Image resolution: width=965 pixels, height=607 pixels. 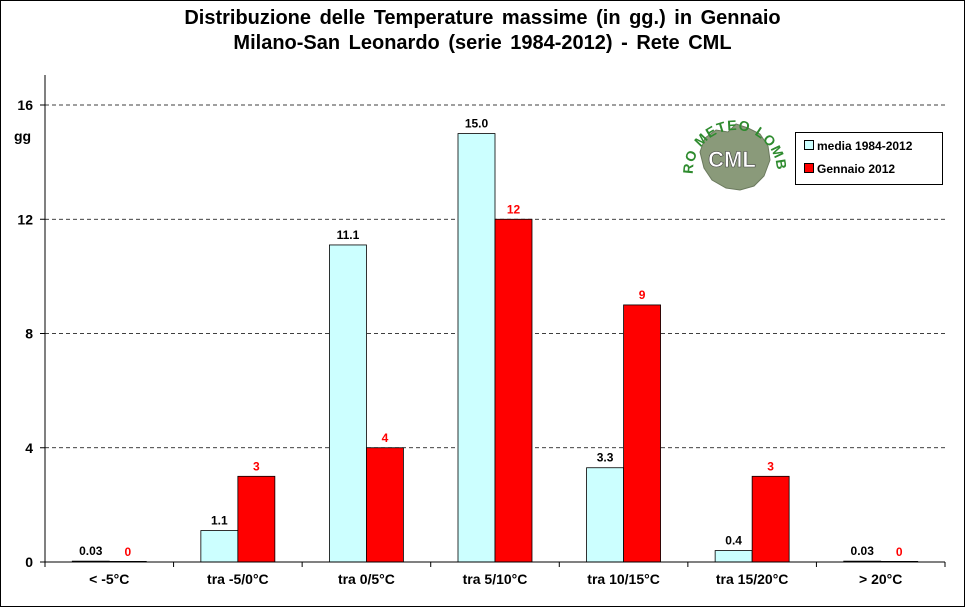 I want to click on legend: media 1984-2012 Gennaio 2012, so click(x=869, y=158).